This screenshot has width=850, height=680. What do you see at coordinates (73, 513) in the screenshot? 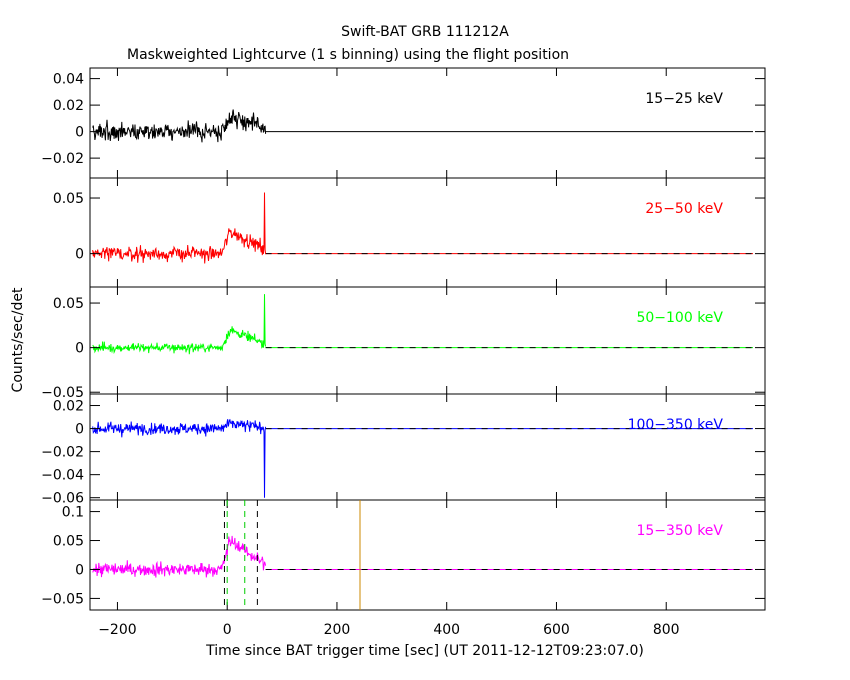
I see `y-tick-label: 0.1` at bounding box center [73, 513].